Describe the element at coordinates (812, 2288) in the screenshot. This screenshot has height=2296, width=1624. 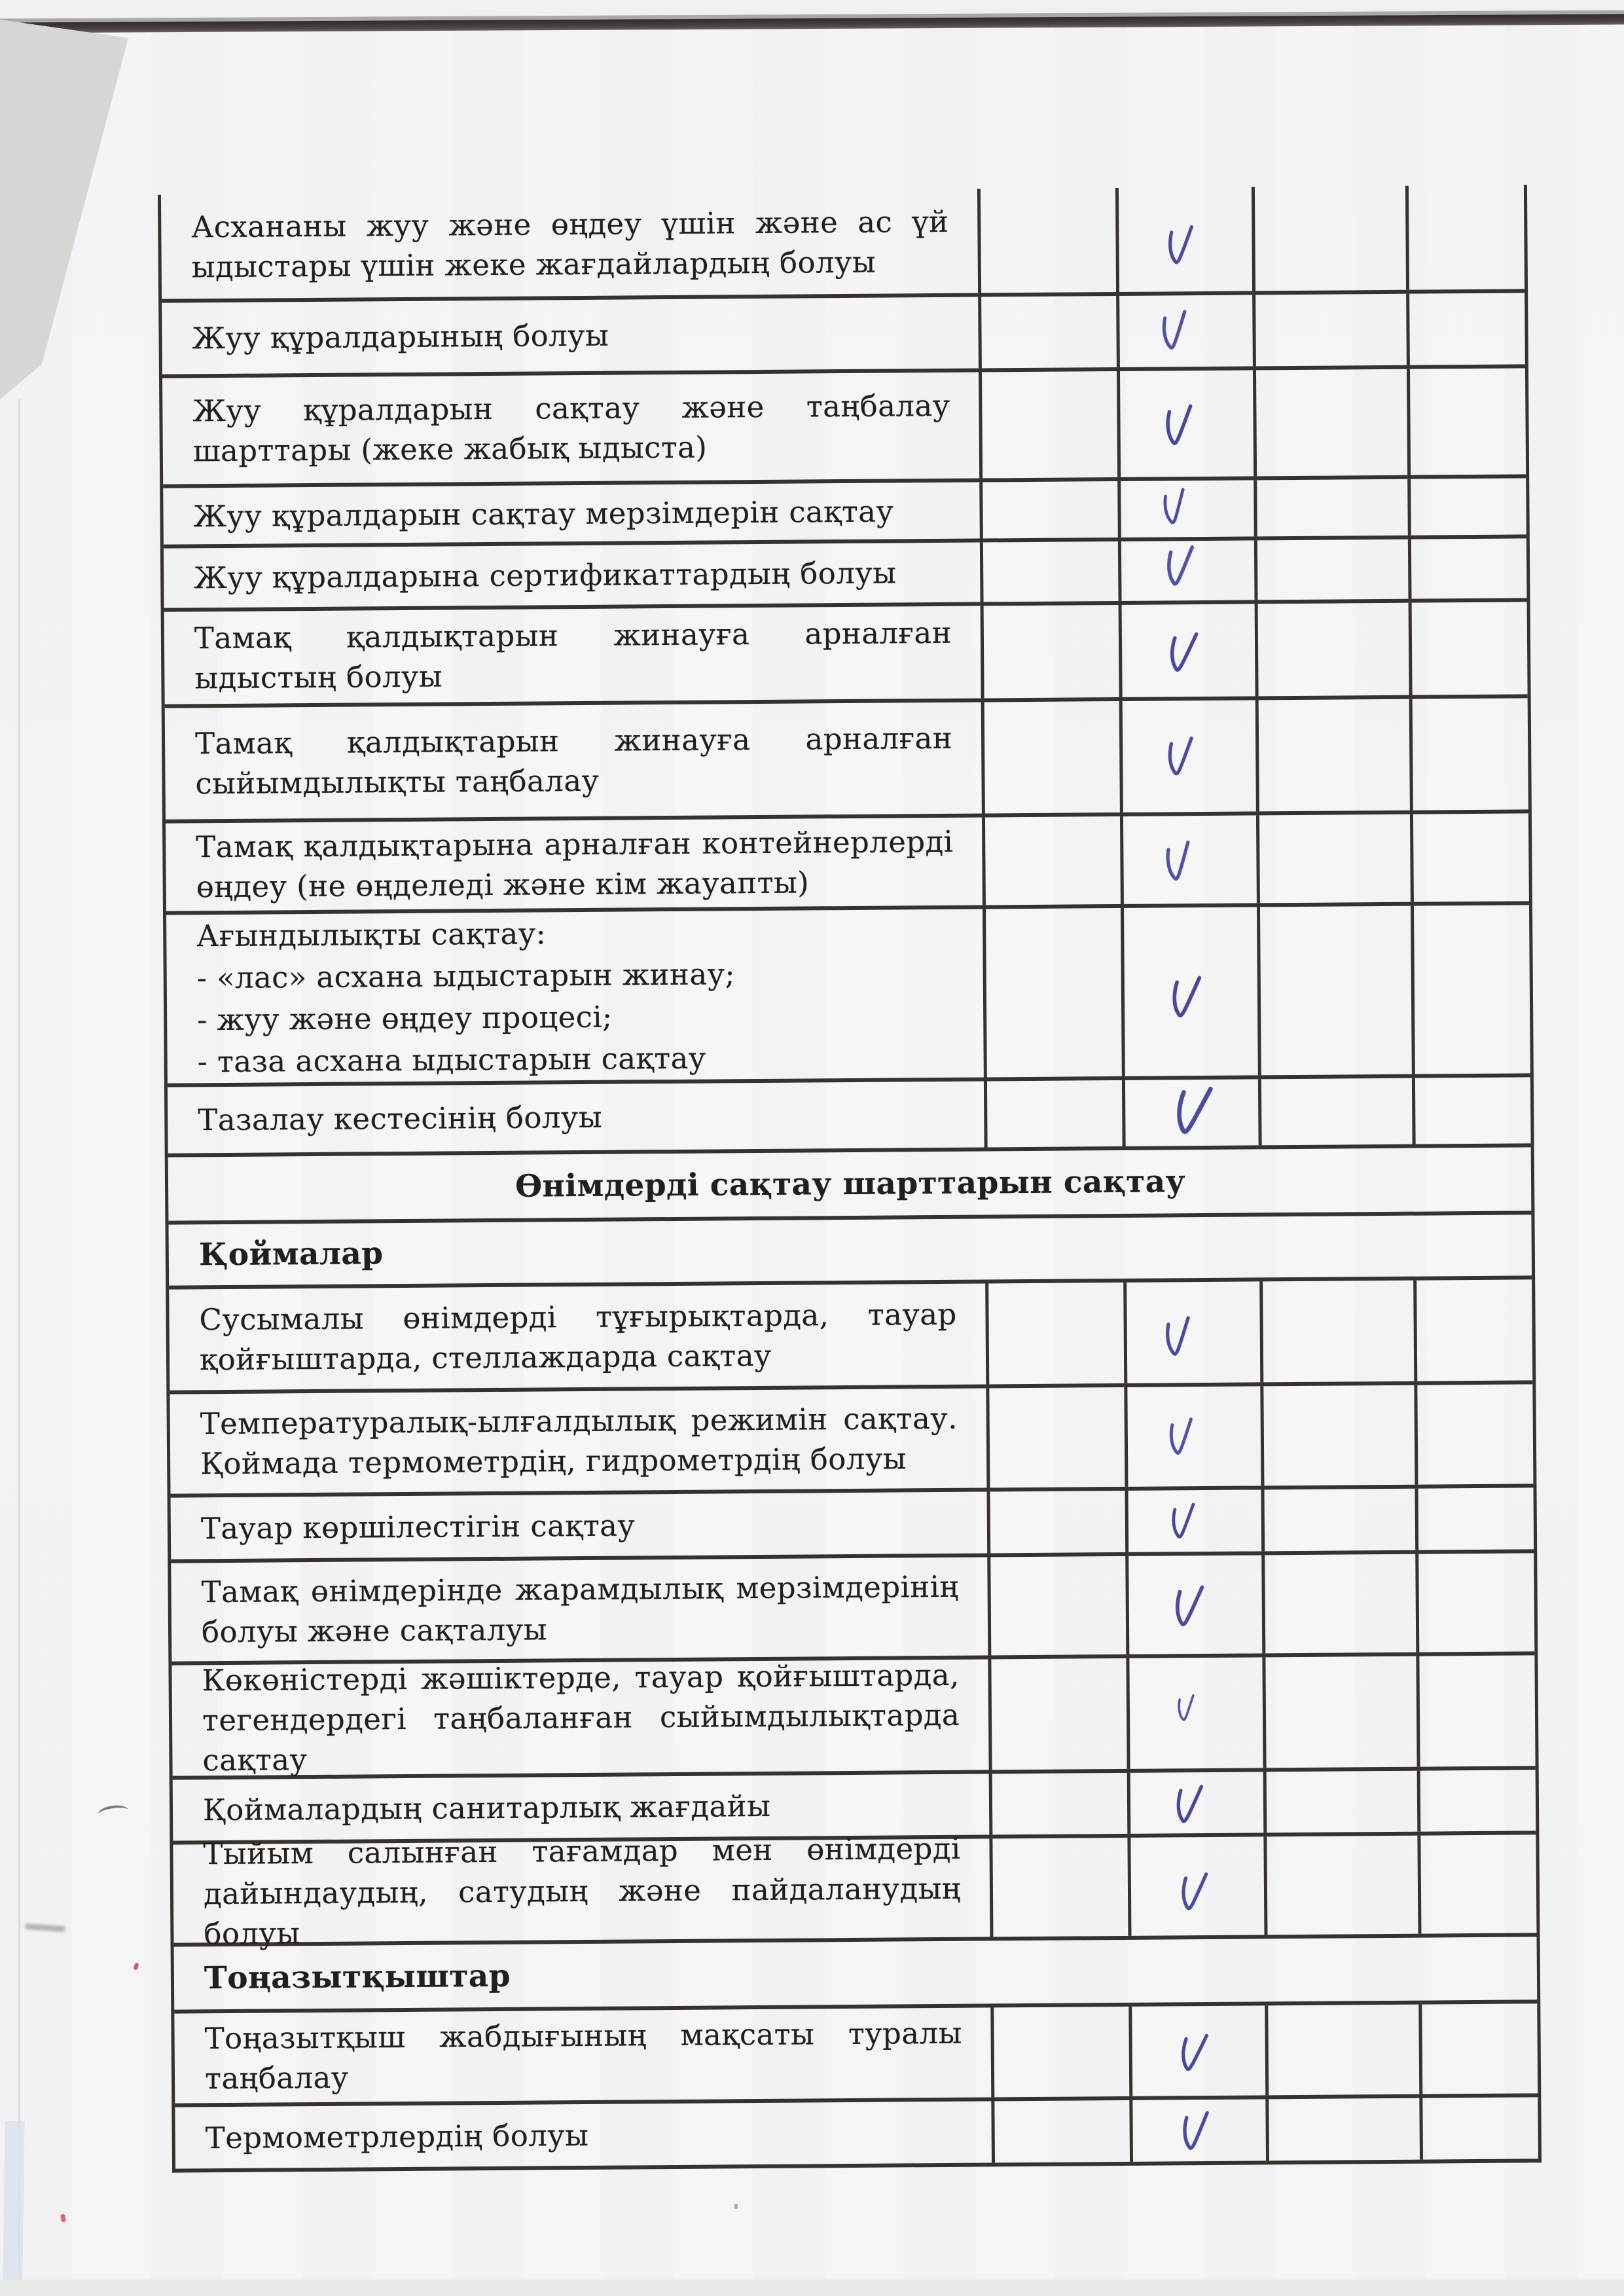
I see `scan-bottom-margin` at that location.